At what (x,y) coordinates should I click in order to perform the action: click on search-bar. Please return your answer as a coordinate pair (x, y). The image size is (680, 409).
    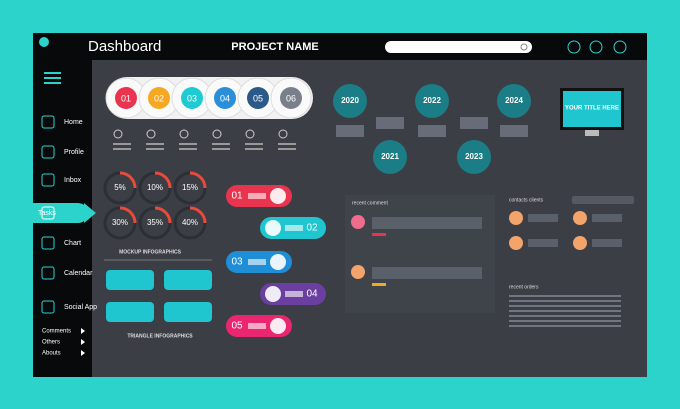
    Looking at the image, I should click on (458, 47).